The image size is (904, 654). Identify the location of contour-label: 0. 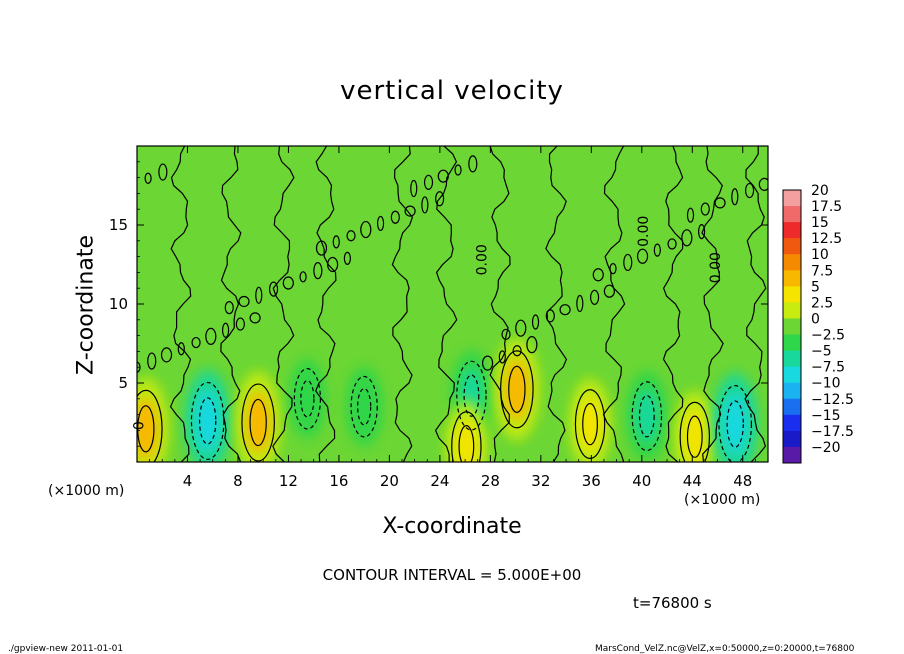
(139, 425).